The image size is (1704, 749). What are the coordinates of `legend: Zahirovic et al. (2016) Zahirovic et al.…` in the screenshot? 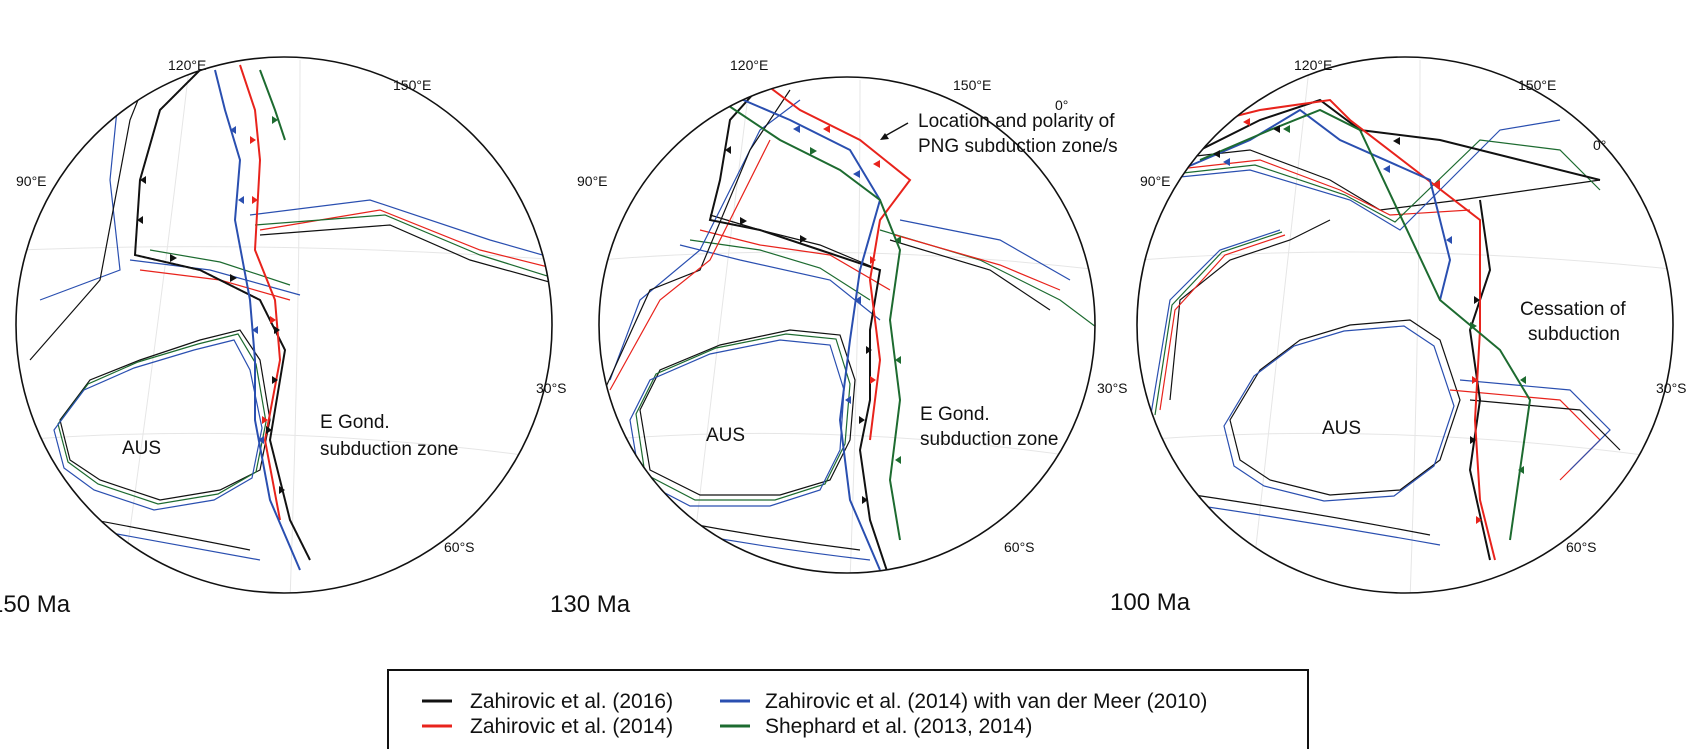 It's located at (848, 709).